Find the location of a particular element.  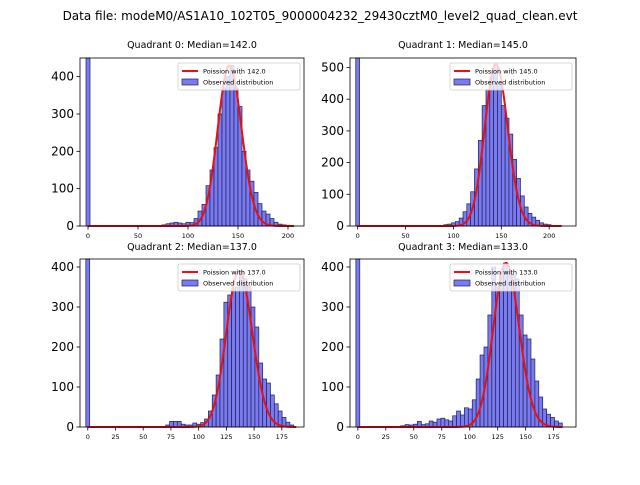

legend-curve-label: Poission with 142.0 is located at coordinates (234, 72).